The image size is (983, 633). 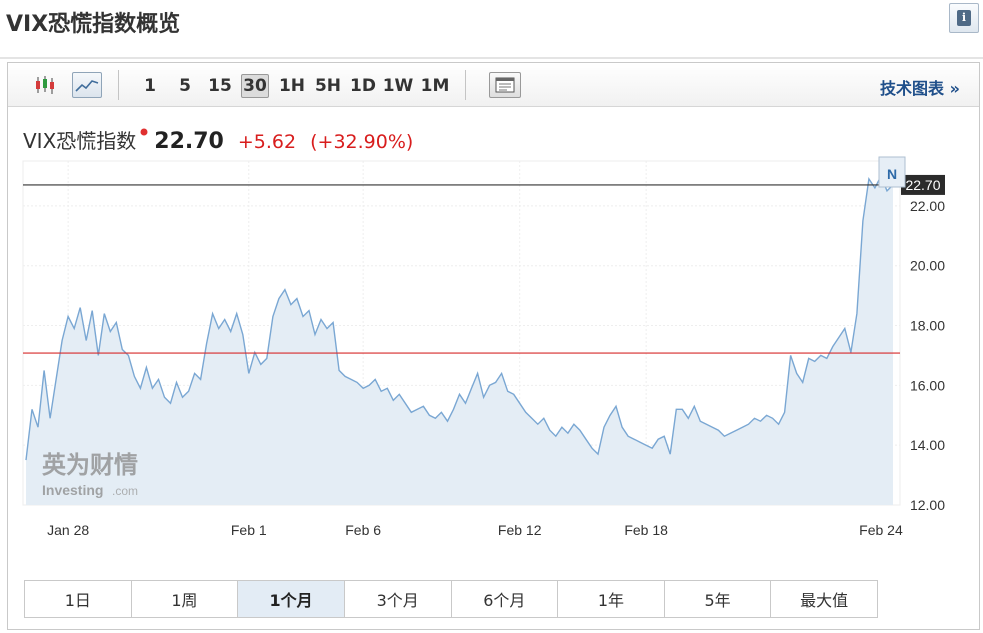 I want to click on interval-button: 1M, so click(x=435, y=86).